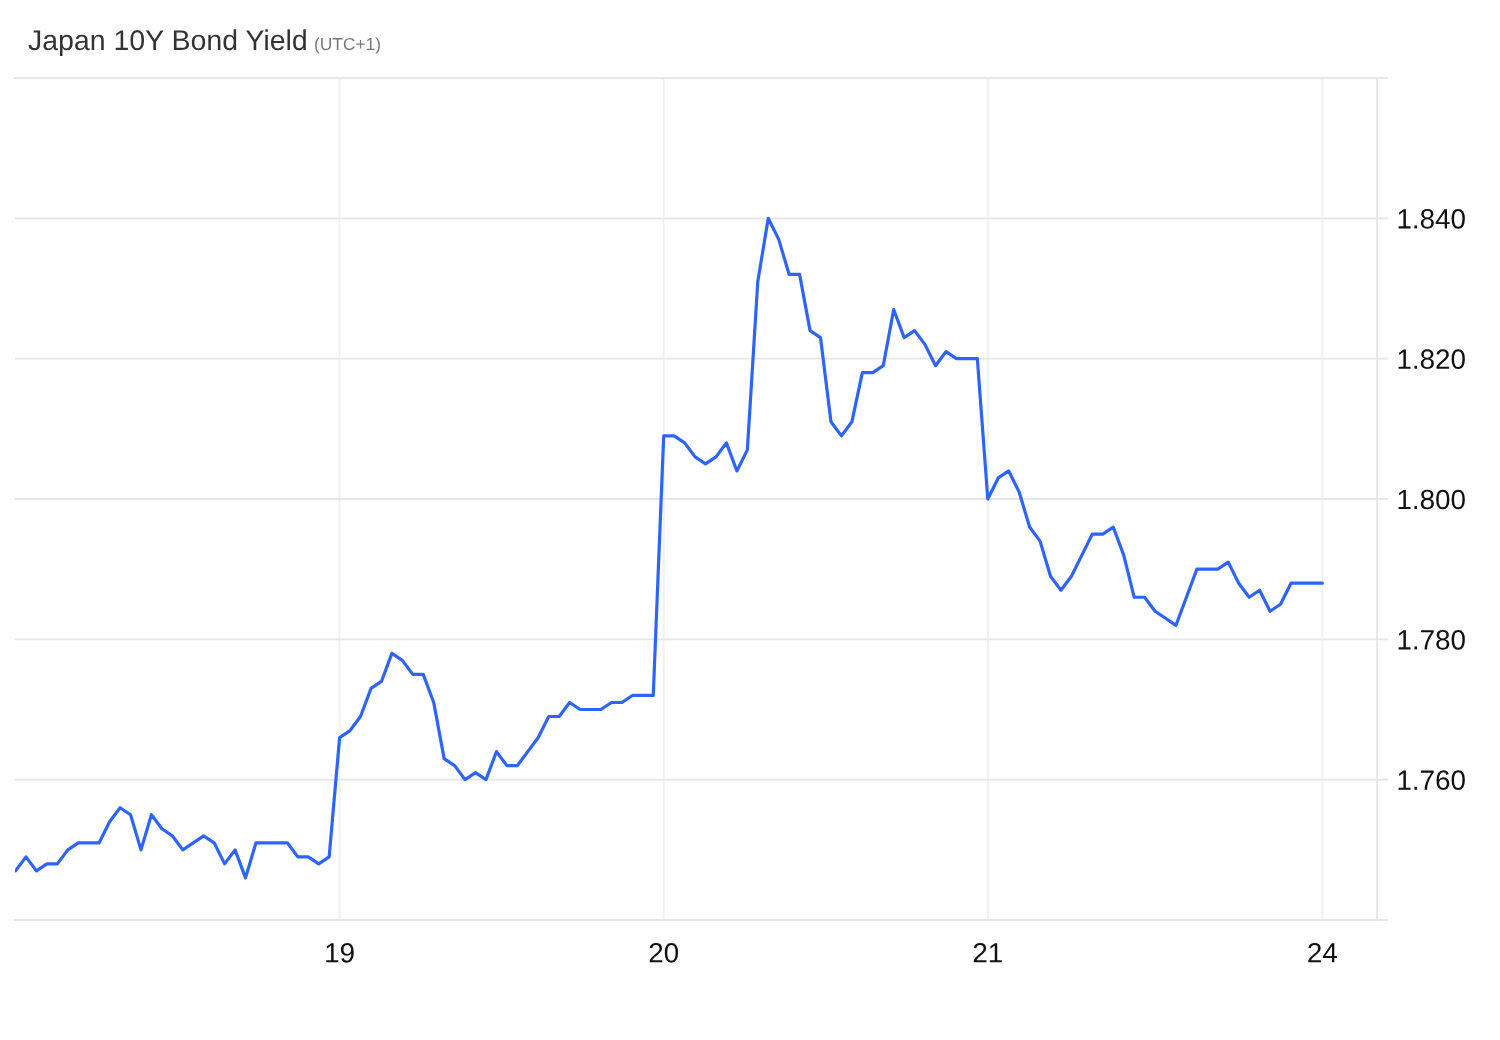 The image size is (1500, 1040). Describe the element at coordinates (1431, 640) in the screenshot. I see `y-tick-label: 1.780` at that location.